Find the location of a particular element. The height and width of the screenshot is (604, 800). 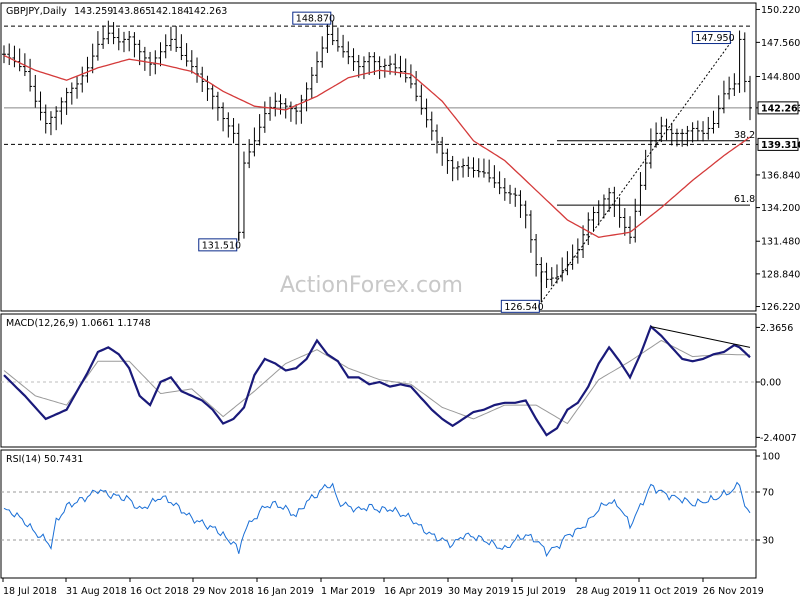

annotation-label: 126.540 is located at coordinates (523, 307).